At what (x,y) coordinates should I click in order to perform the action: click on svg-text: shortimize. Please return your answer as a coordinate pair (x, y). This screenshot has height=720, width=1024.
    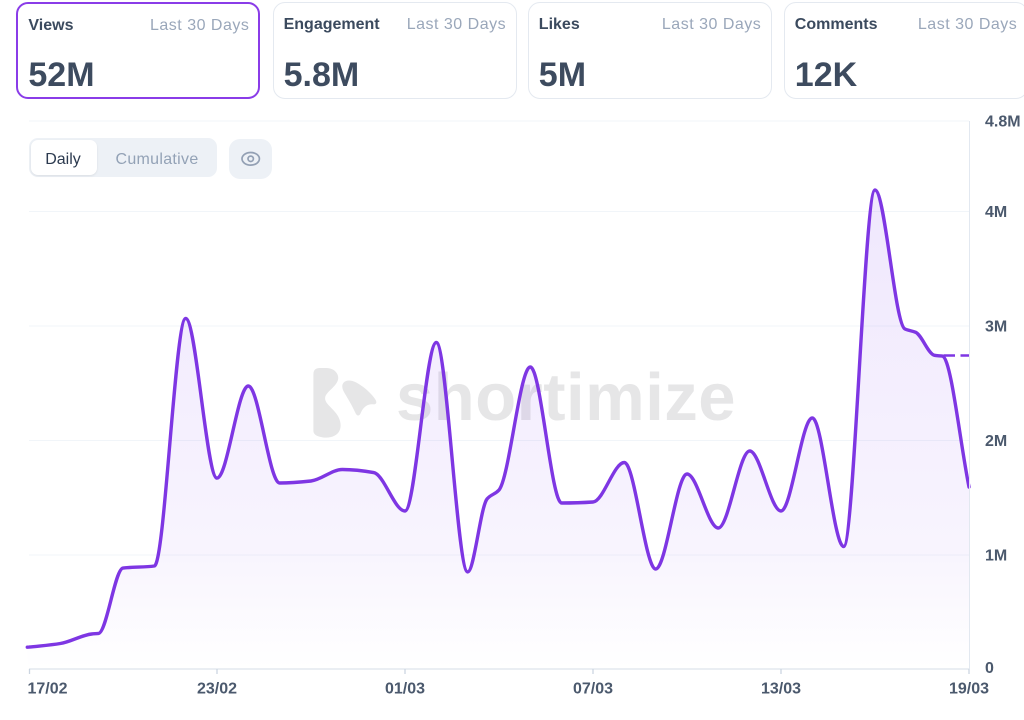
    Looking at the image, I should click on (566, 397).